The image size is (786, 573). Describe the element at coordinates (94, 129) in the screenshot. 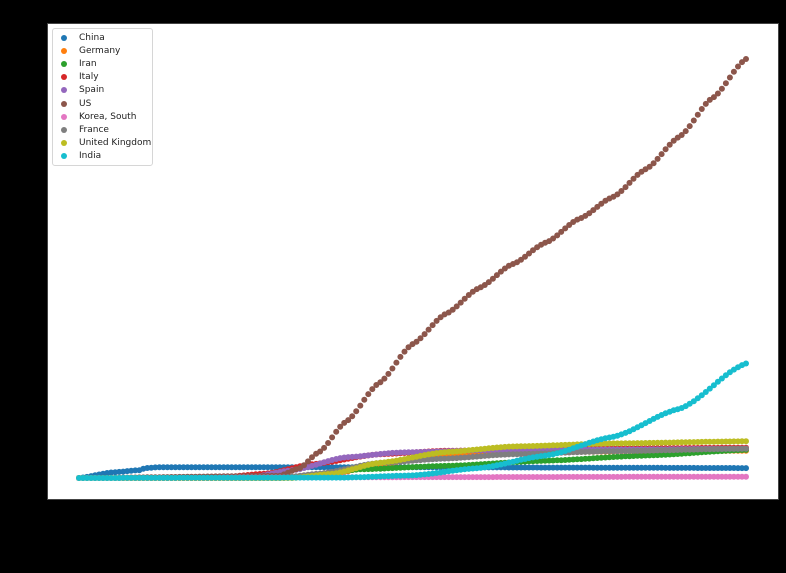

I see `legend-label: France` at that location.